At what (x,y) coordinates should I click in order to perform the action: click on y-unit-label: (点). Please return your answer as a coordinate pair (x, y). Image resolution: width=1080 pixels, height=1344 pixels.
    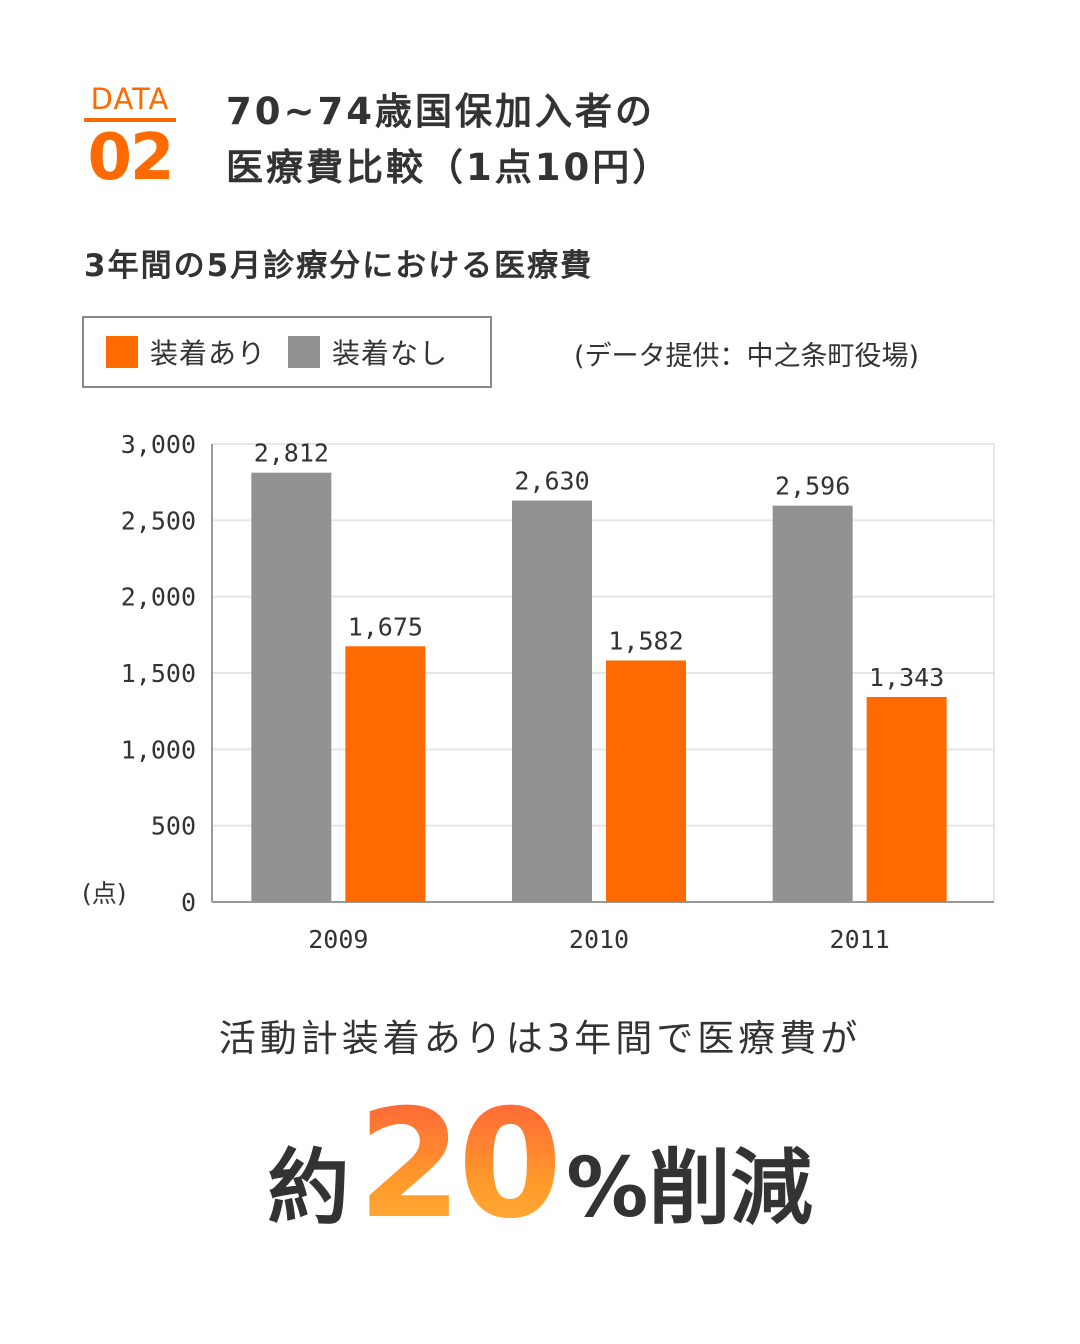
    Looking at the image, I should click on (104, 893).